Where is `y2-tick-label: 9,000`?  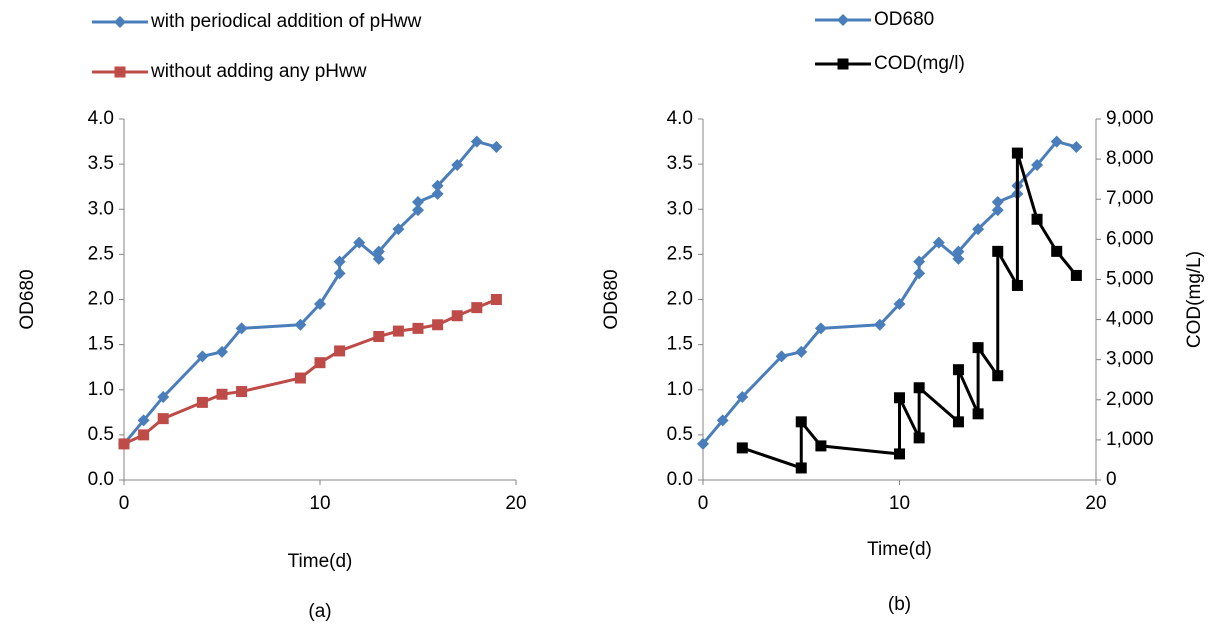
y2-tick-label: 9,000 is located at coordinates (1130, 118).